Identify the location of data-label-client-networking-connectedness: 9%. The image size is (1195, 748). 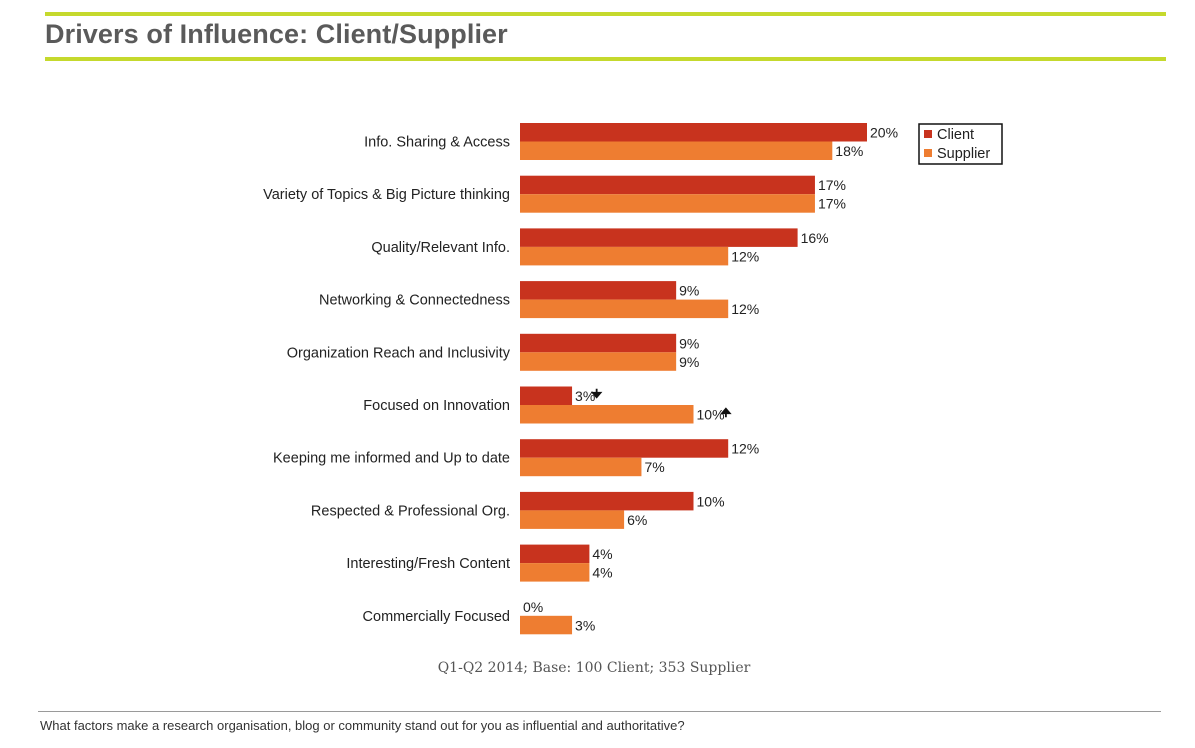
(689, 291).